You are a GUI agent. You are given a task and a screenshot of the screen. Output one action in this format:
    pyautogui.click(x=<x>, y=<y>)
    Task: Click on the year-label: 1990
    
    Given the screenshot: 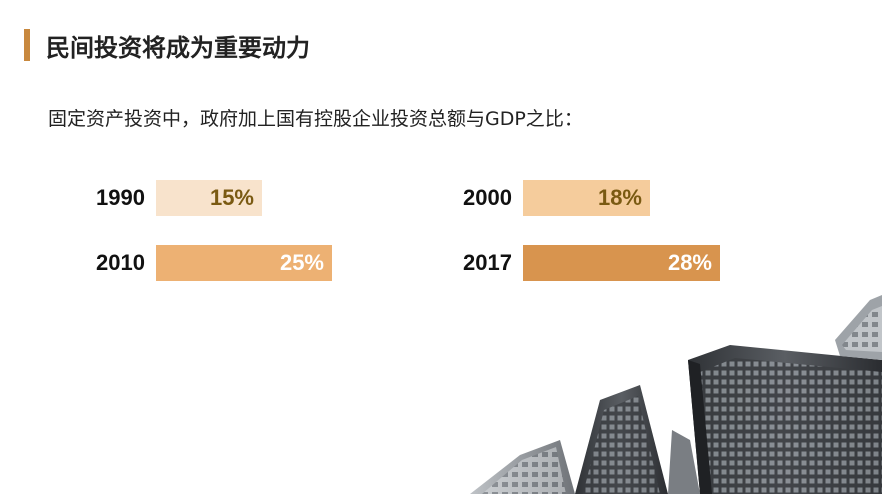 What is the action you would take?
    pyautogui.click(x=120, y=197)
    